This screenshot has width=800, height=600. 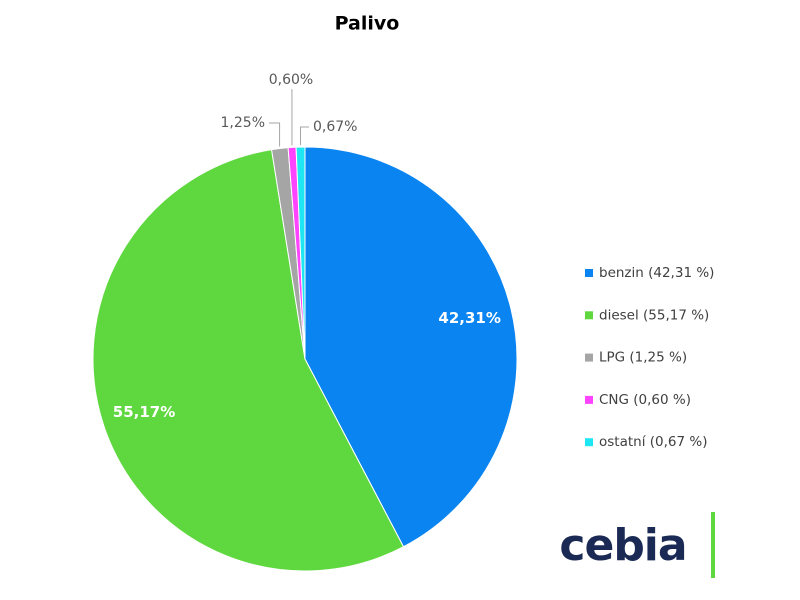 What do you see at coordinates (654, 315) in the screenshot?
I see `legend-label: diesel (55,17 %)` at bounding box center [654, 315].